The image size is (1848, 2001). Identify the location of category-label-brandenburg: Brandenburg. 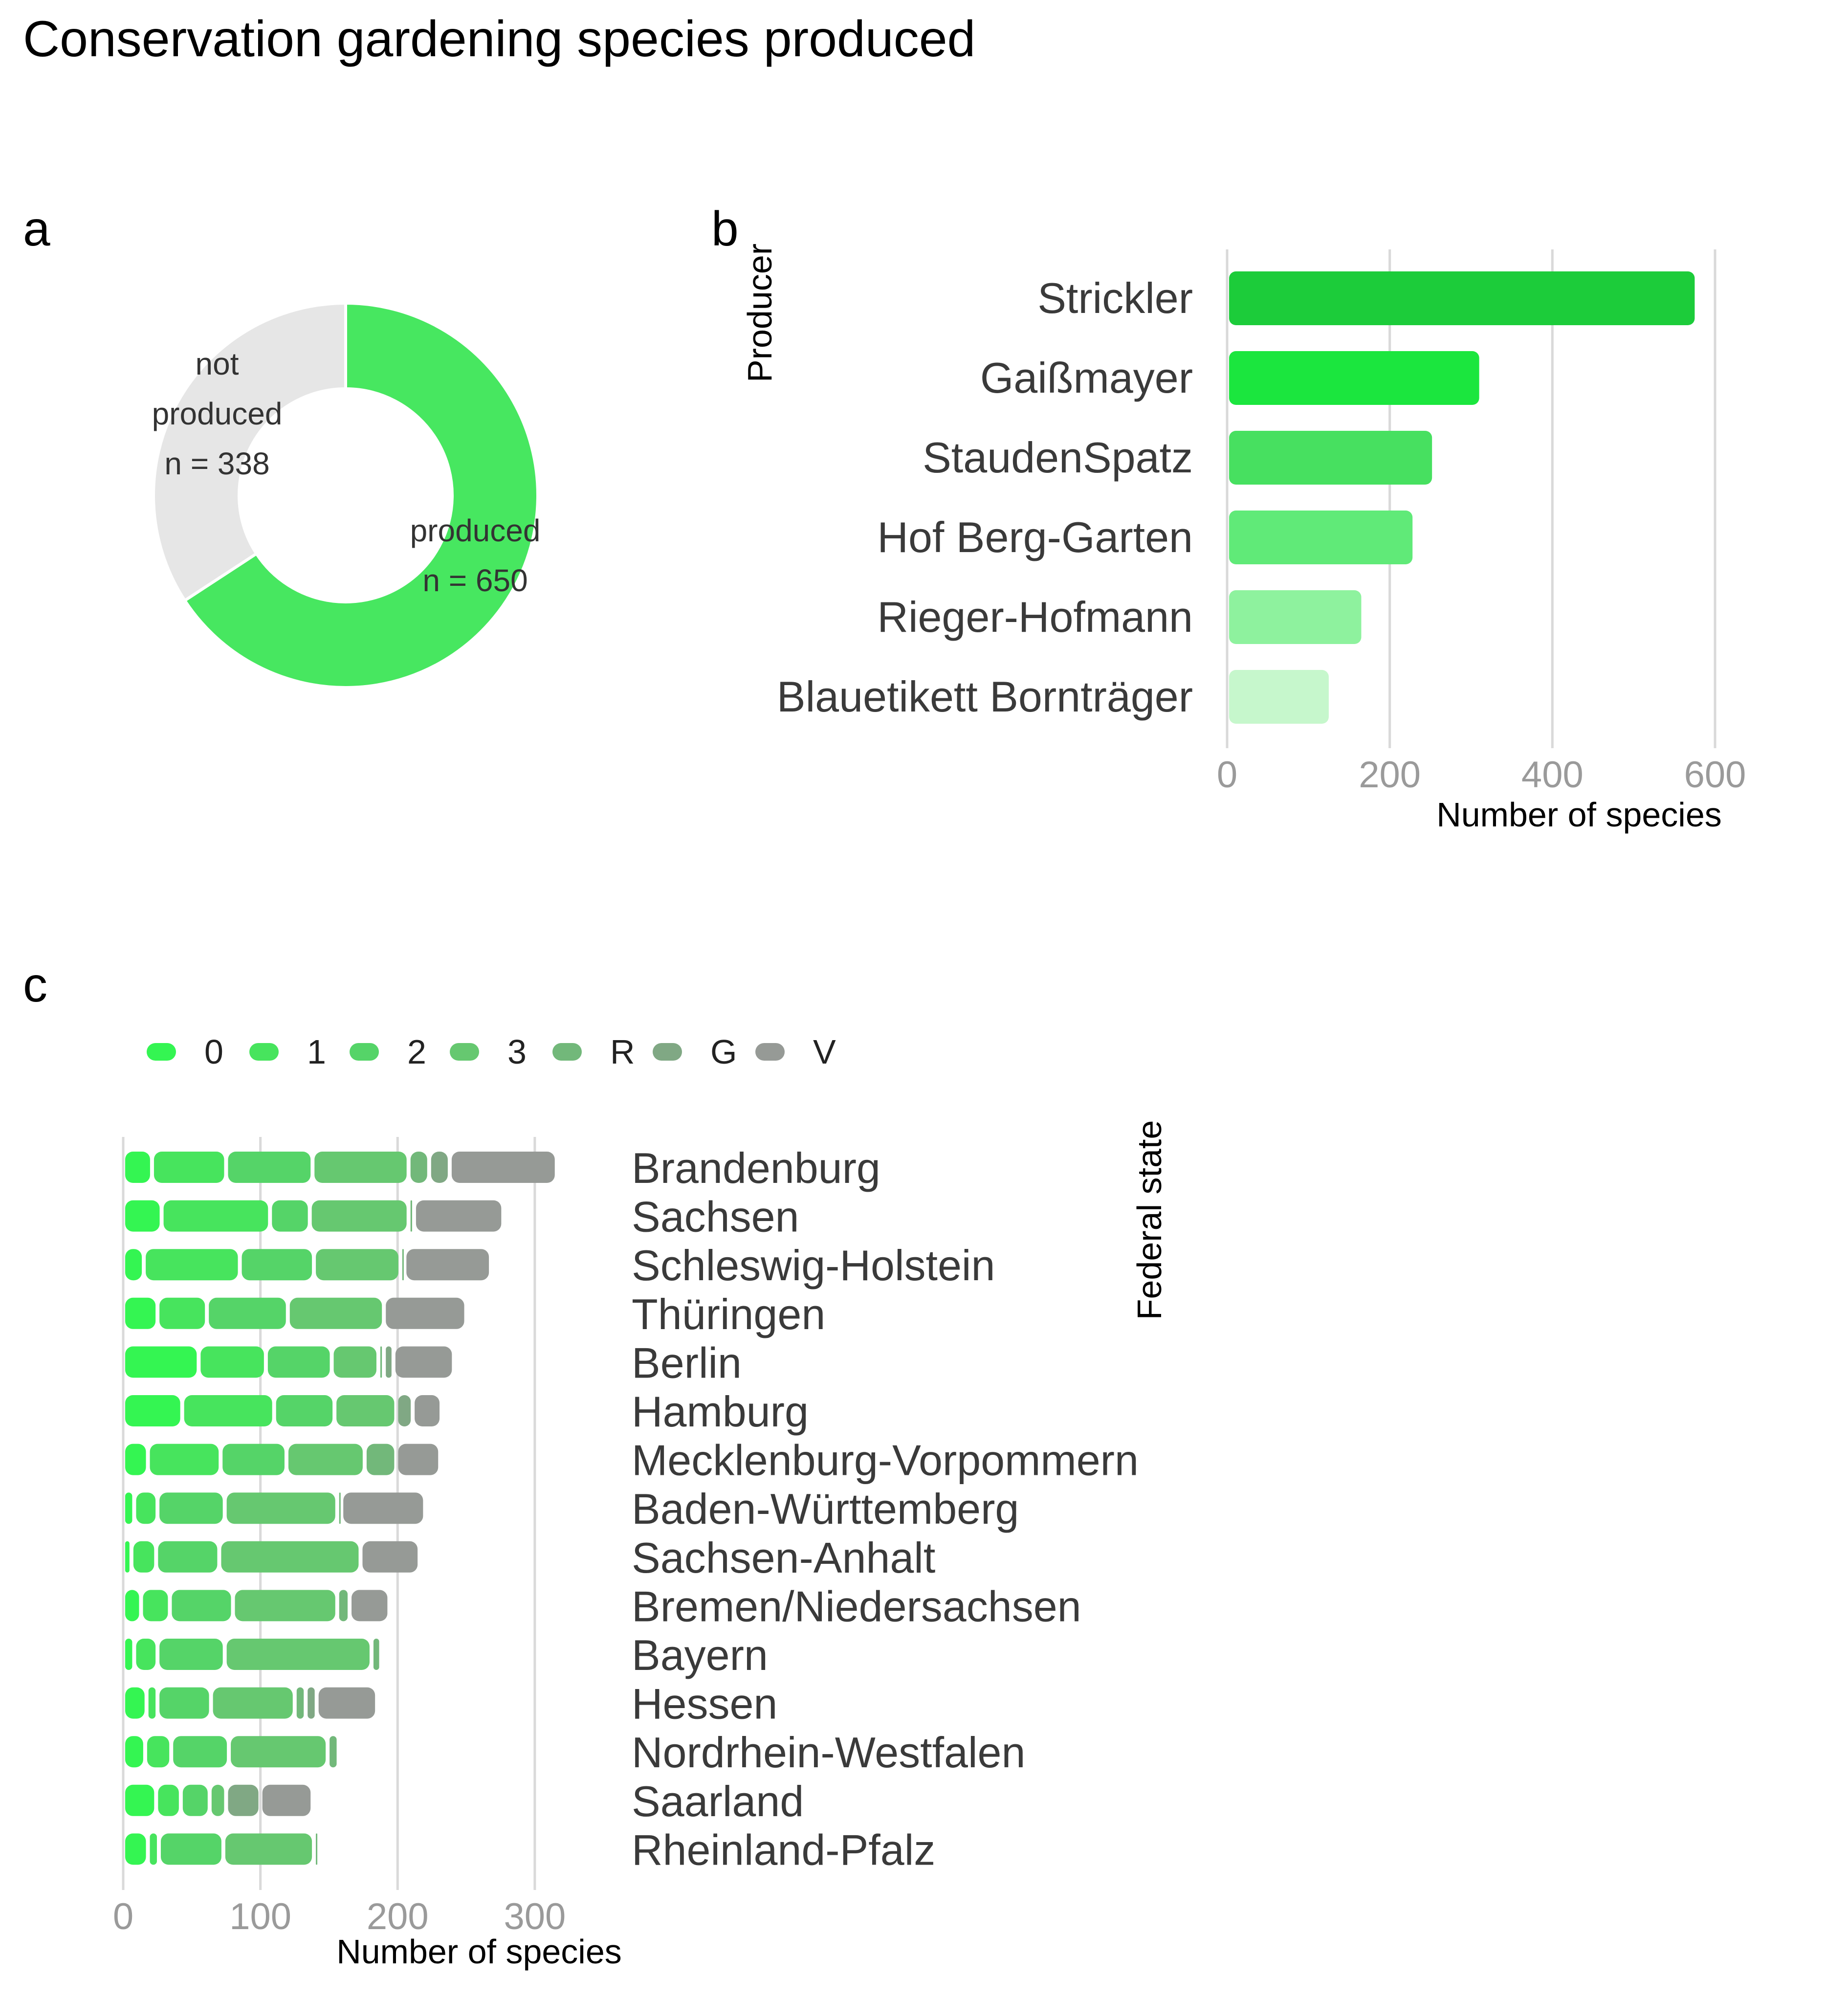
(756, 1168).